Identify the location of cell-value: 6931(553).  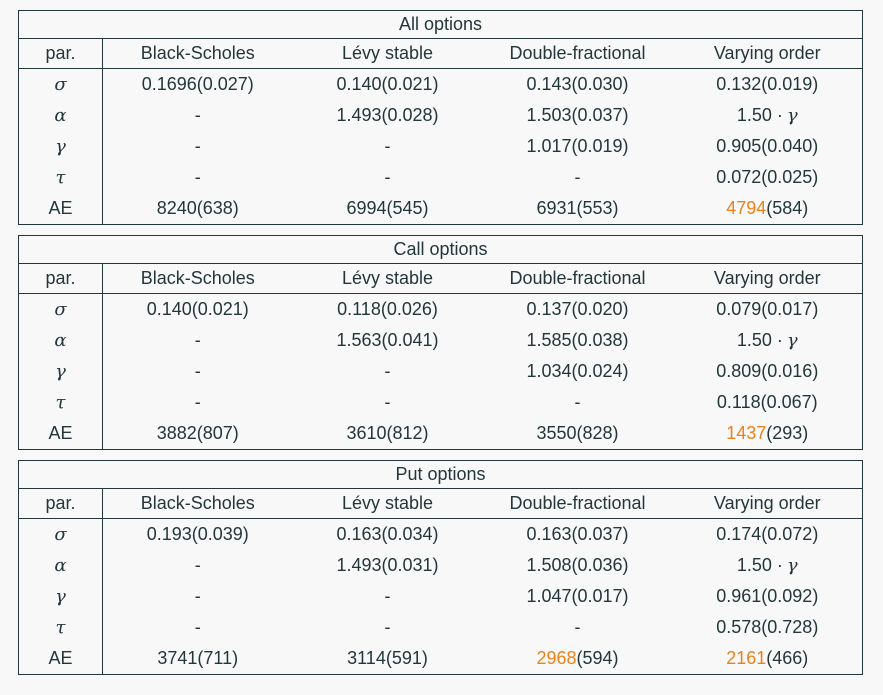
(577, 208).